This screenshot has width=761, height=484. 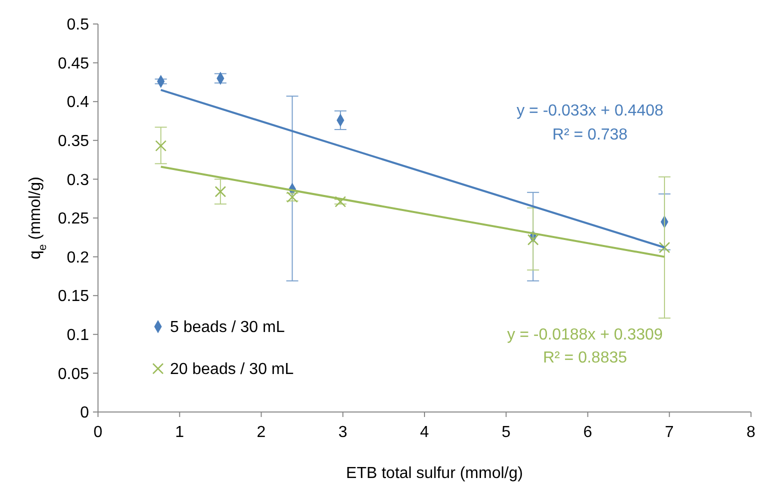 What do you see at coordinates (506, 432) in the screenshot?
I see `x-tick-label: 5` at bounding box center [506, 432].